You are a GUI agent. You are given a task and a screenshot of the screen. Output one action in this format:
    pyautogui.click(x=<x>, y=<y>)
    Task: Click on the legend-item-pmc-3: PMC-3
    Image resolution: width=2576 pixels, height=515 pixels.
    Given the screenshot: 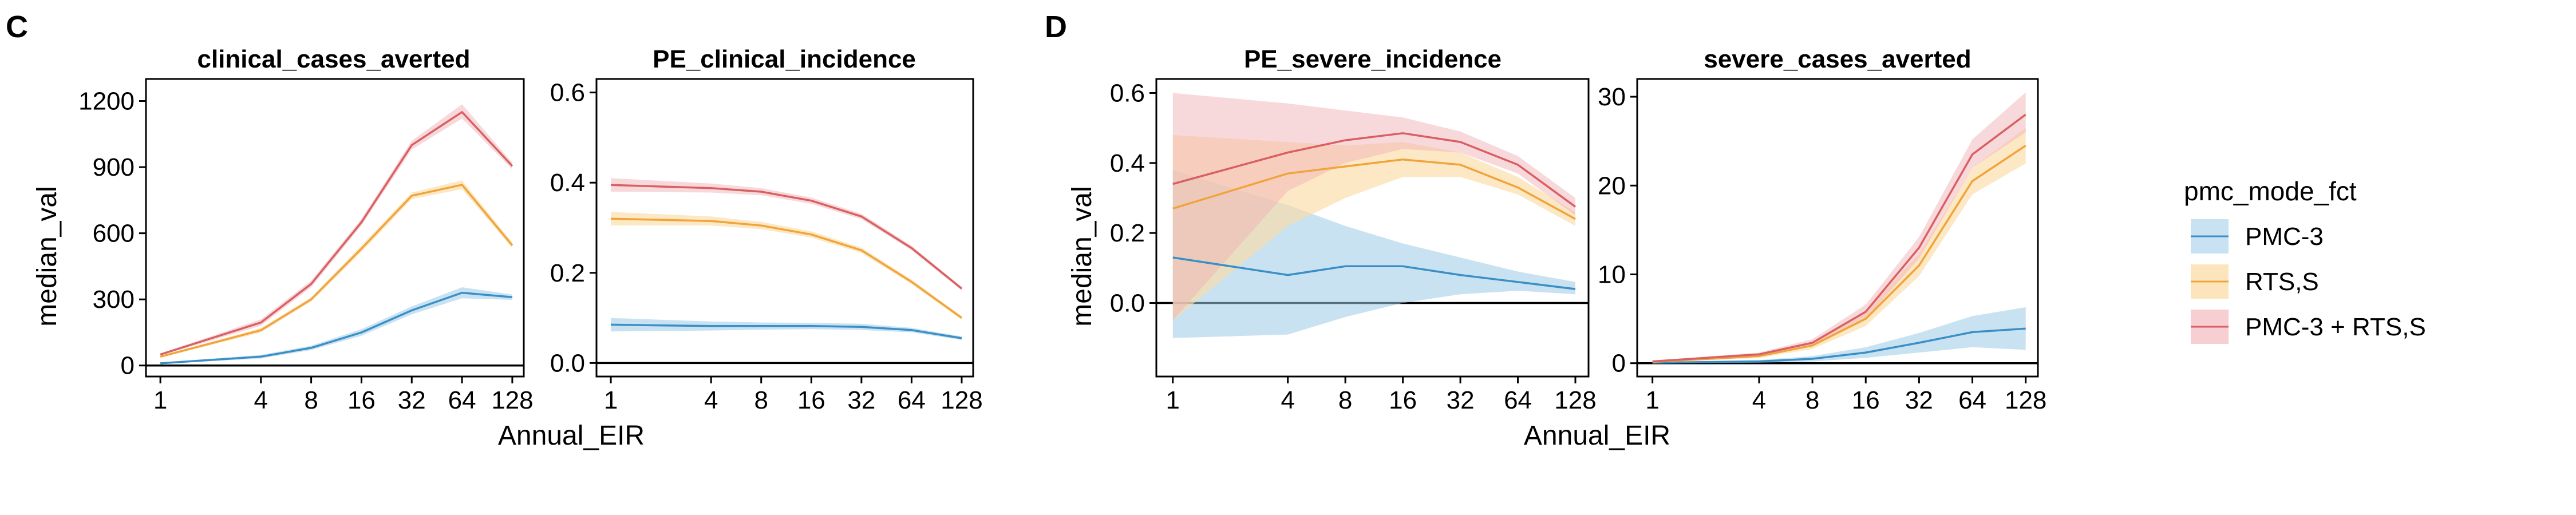 What is the action you would take?
    pyautogui.click(x=2257, y=236)
    